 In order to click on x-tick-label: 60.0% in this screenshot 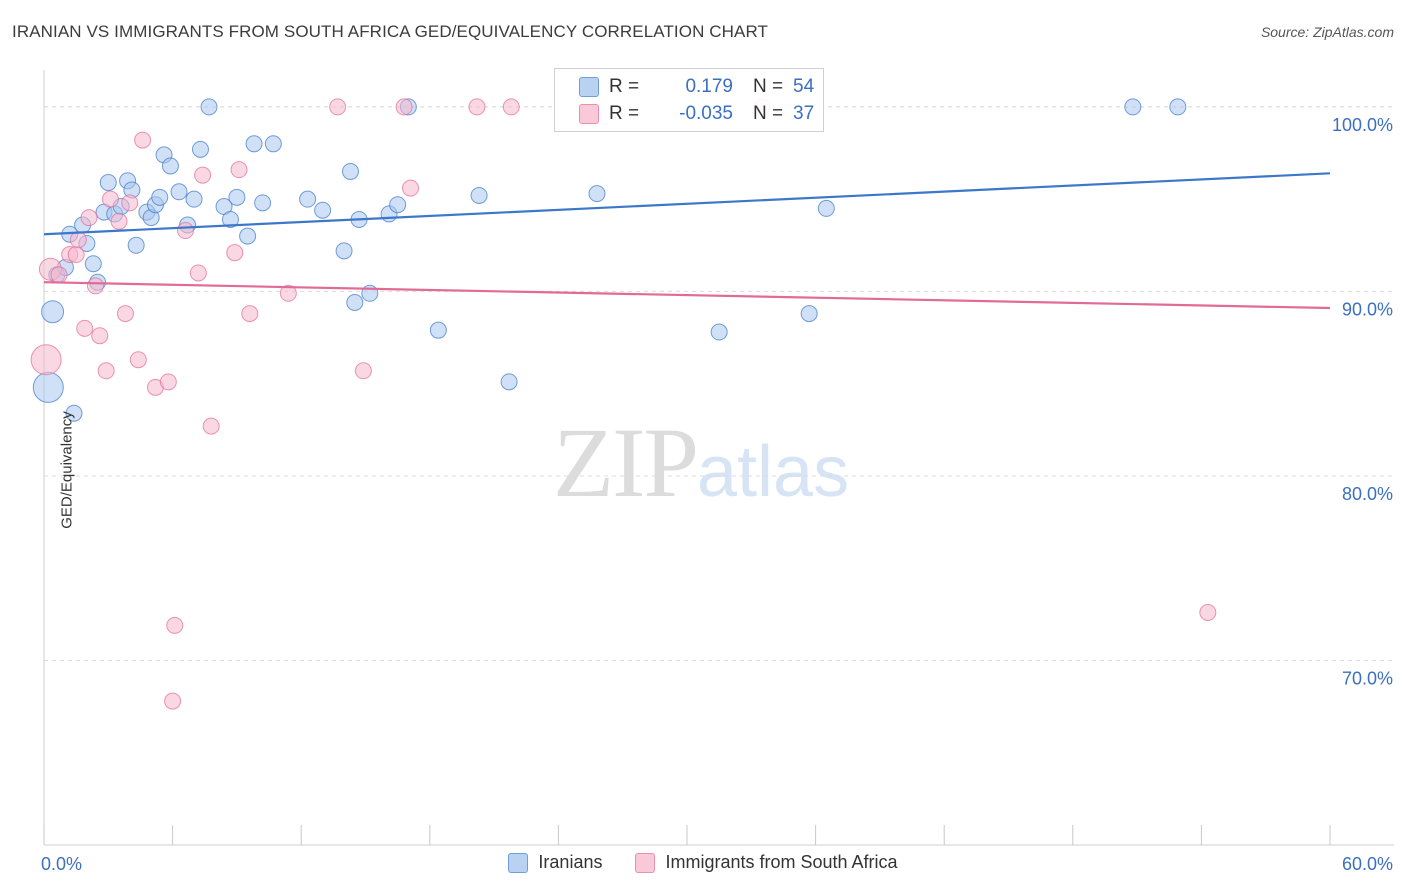, I will do `click(1367, 864)`.